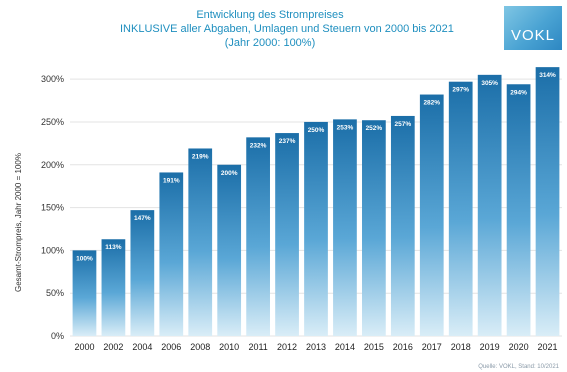 The image size is (567, 372). Describe the element at coordinates (171, 254) in the screenshot. I see `bar-2006` at that location.